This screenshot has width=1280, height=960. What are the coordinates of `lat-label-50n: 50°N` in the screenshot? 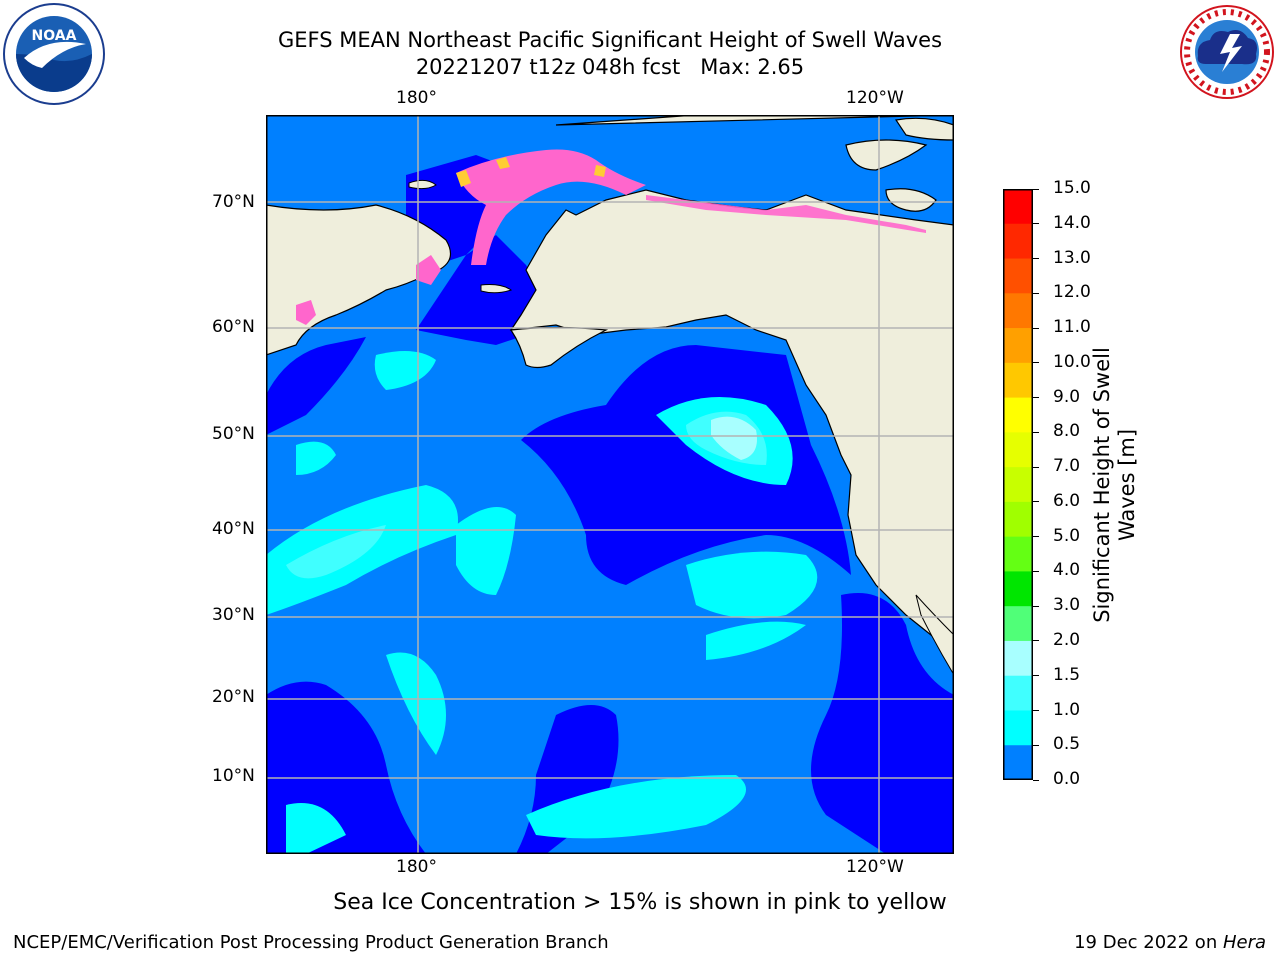 It's located at (233, 434).